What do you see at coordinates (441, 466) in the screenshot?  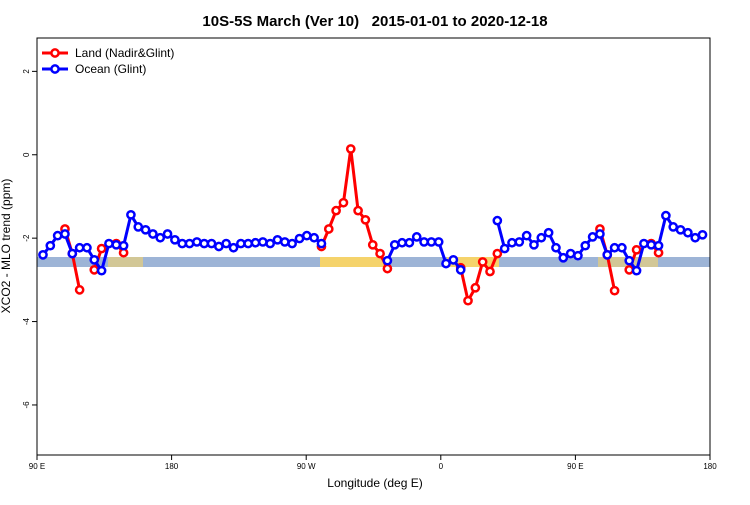 I see `x-tick-label: 0` at bounding box center [441, 466].